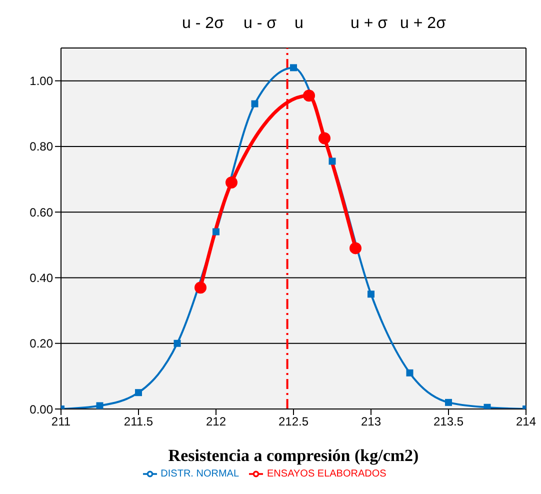 This screenshot has height=494, width=541. Describe the element at coordinates (61, 421) in the screenshot. I see `x-tick-label: 211` at that location.